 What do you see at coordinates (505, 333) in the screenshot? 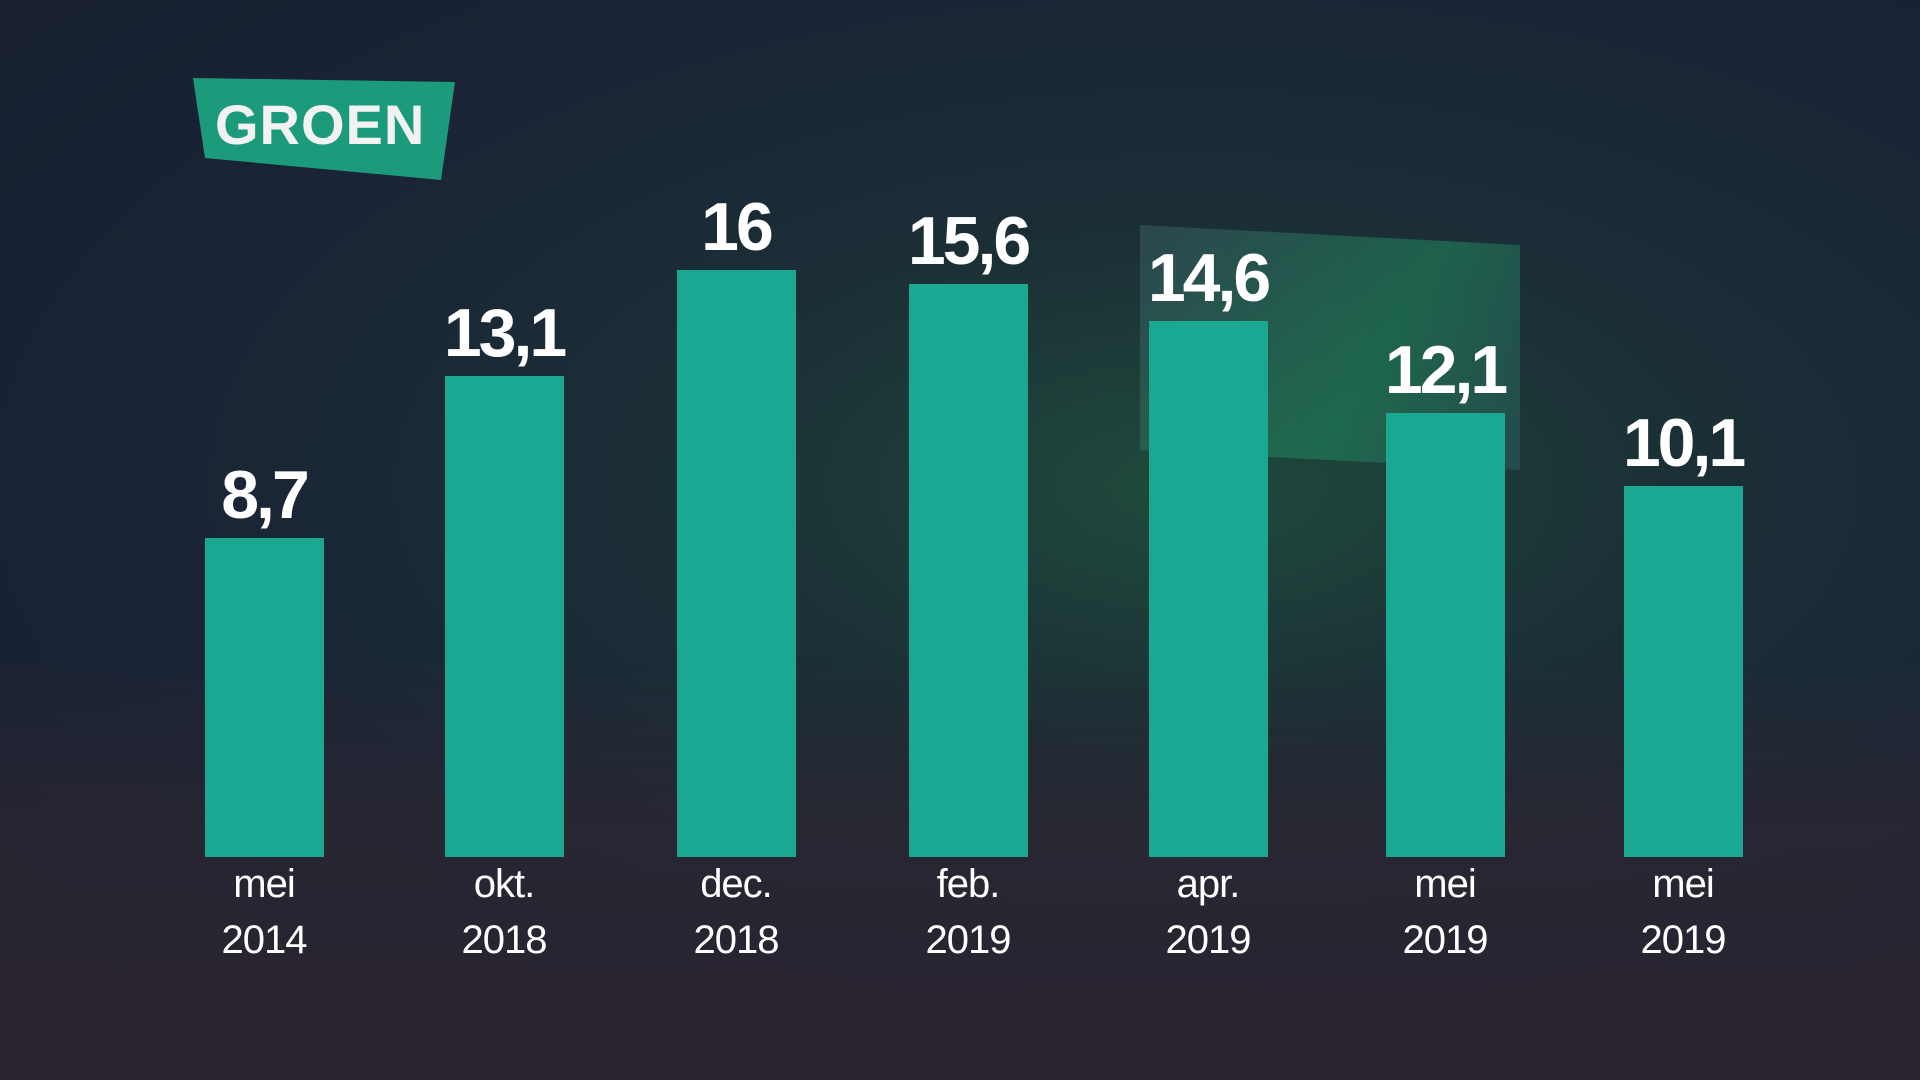
I see `data-label: 13,1` at bounding box center [505, 333].